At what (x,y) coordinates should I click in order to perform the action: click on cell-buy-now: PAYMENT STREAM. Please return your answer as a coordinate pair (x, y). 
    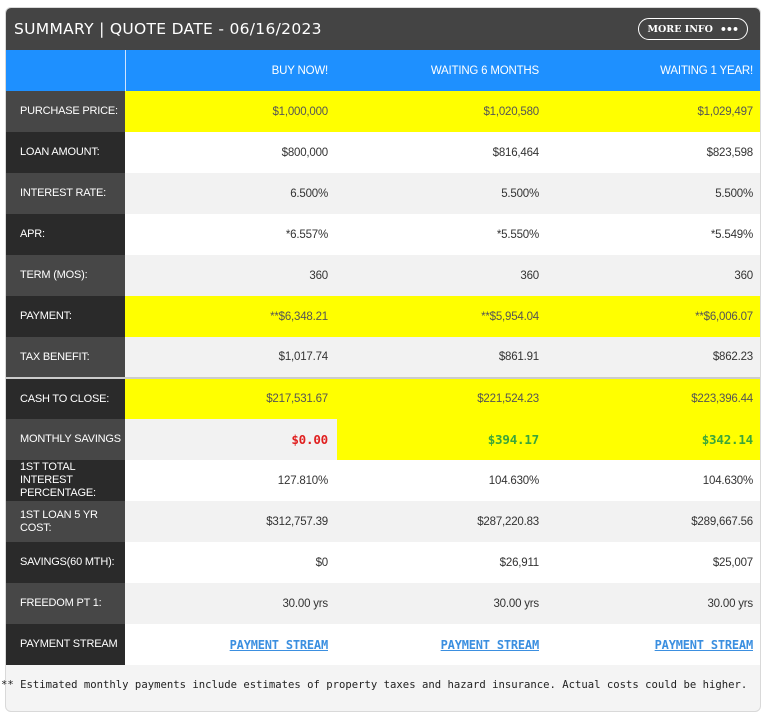
    Looking at the image, I should click on (231, 644).